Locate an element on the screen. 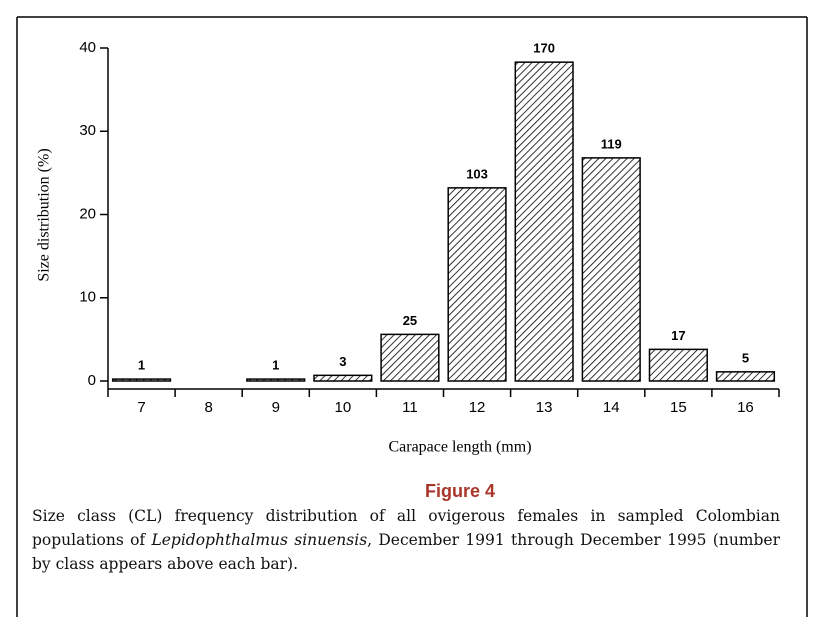 The image size is (825, 617). caption-species: Lepidophthalmus sinuensis is located at coordinates (259, 540).